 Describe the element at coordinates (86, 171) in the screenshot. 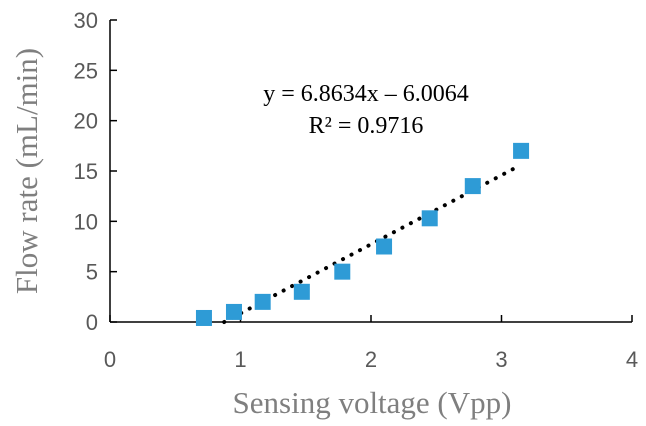

I see `y-tick-label: 15` at that location.